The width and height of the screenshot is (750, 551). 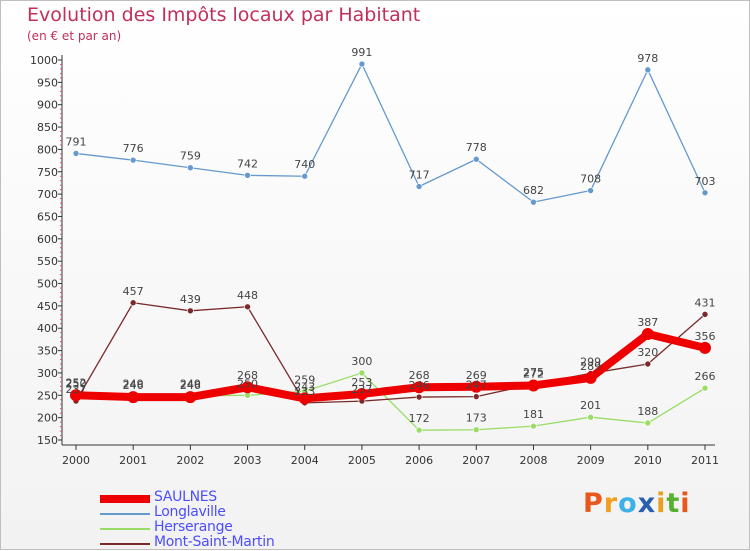 I want to click on legend-label: Herserange, so click(x=193, y=527).